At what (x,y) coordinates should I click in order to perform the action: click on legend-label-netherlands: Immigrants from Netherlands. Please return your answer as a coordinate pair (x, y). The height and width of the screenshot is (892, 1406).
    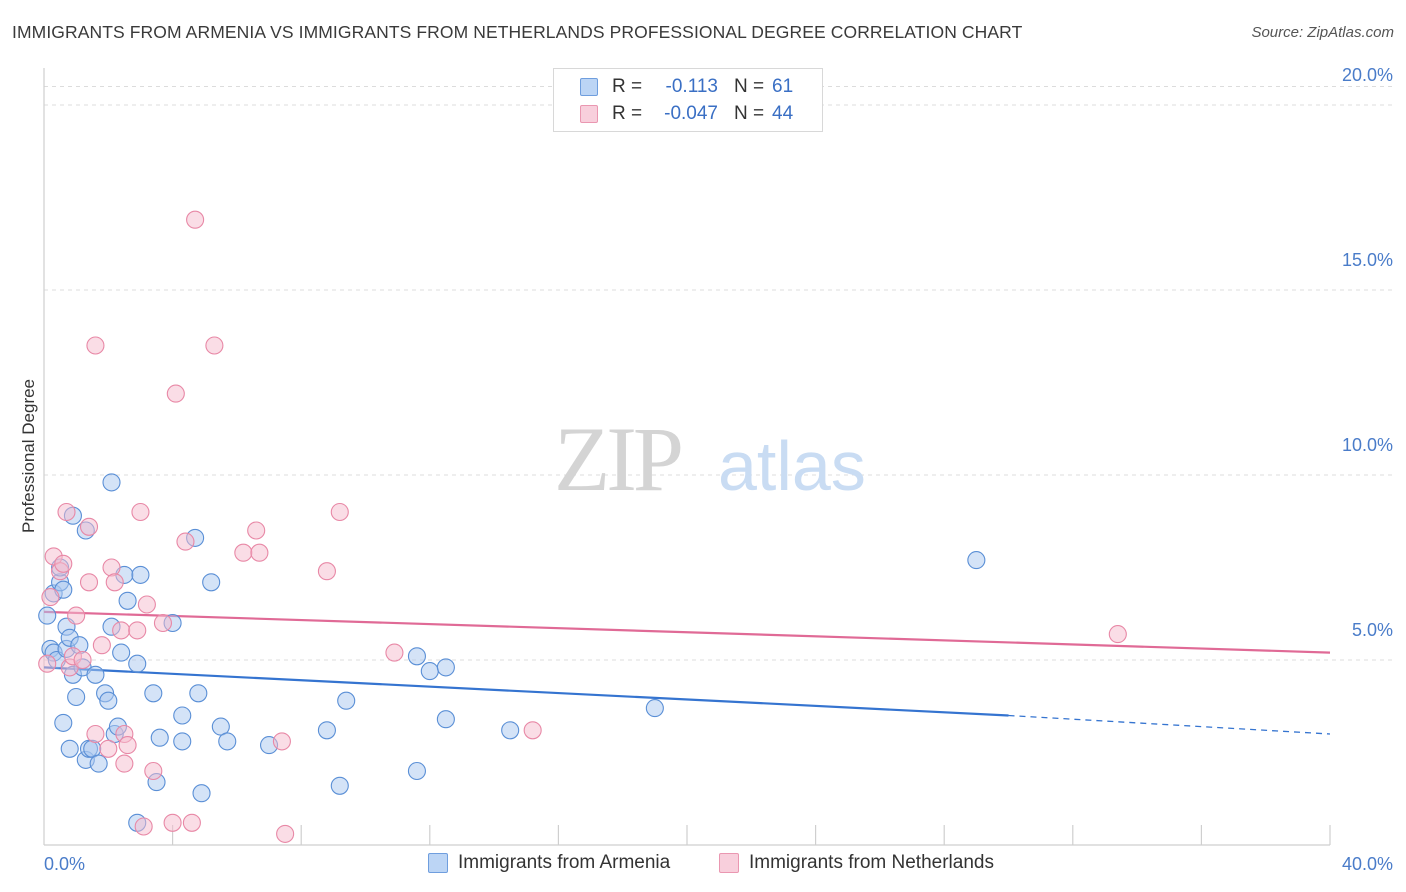
    Looking at the image, I should click on (871, 862).